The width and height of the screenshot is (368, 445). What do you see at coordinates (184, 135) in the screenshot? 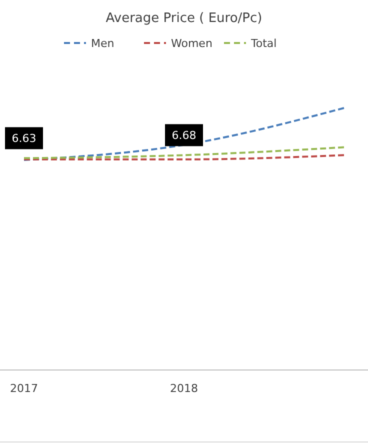
I see `data-label: 6.68` at bounding box center [184, 135].